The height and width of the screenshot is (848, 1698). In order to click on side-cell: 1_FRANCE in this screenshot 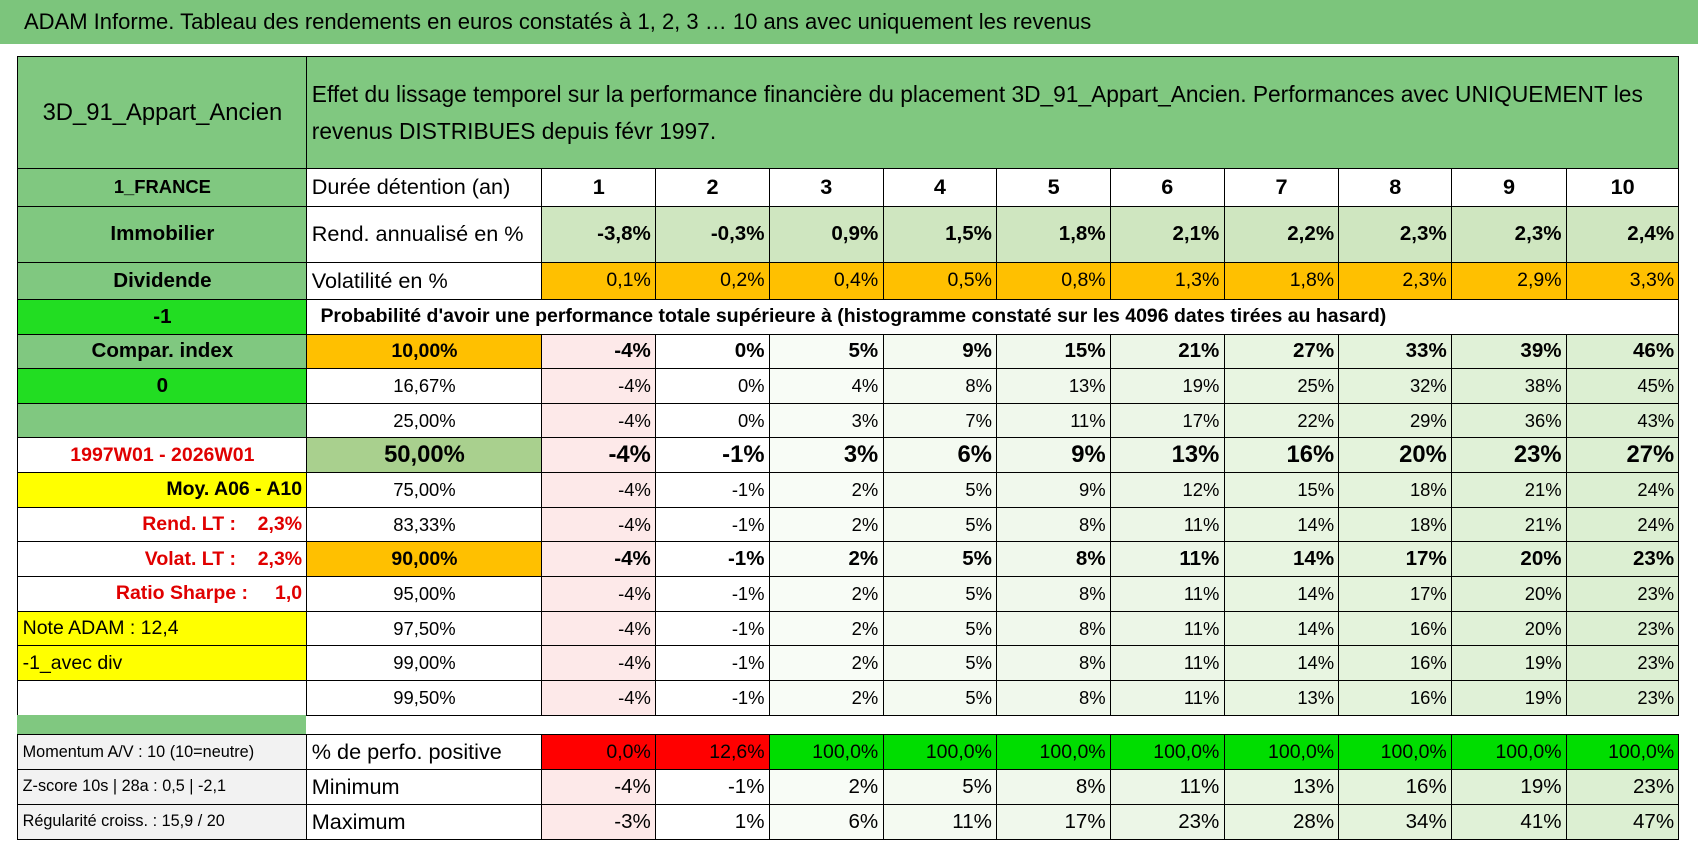, I will do `click(162, 187)`.